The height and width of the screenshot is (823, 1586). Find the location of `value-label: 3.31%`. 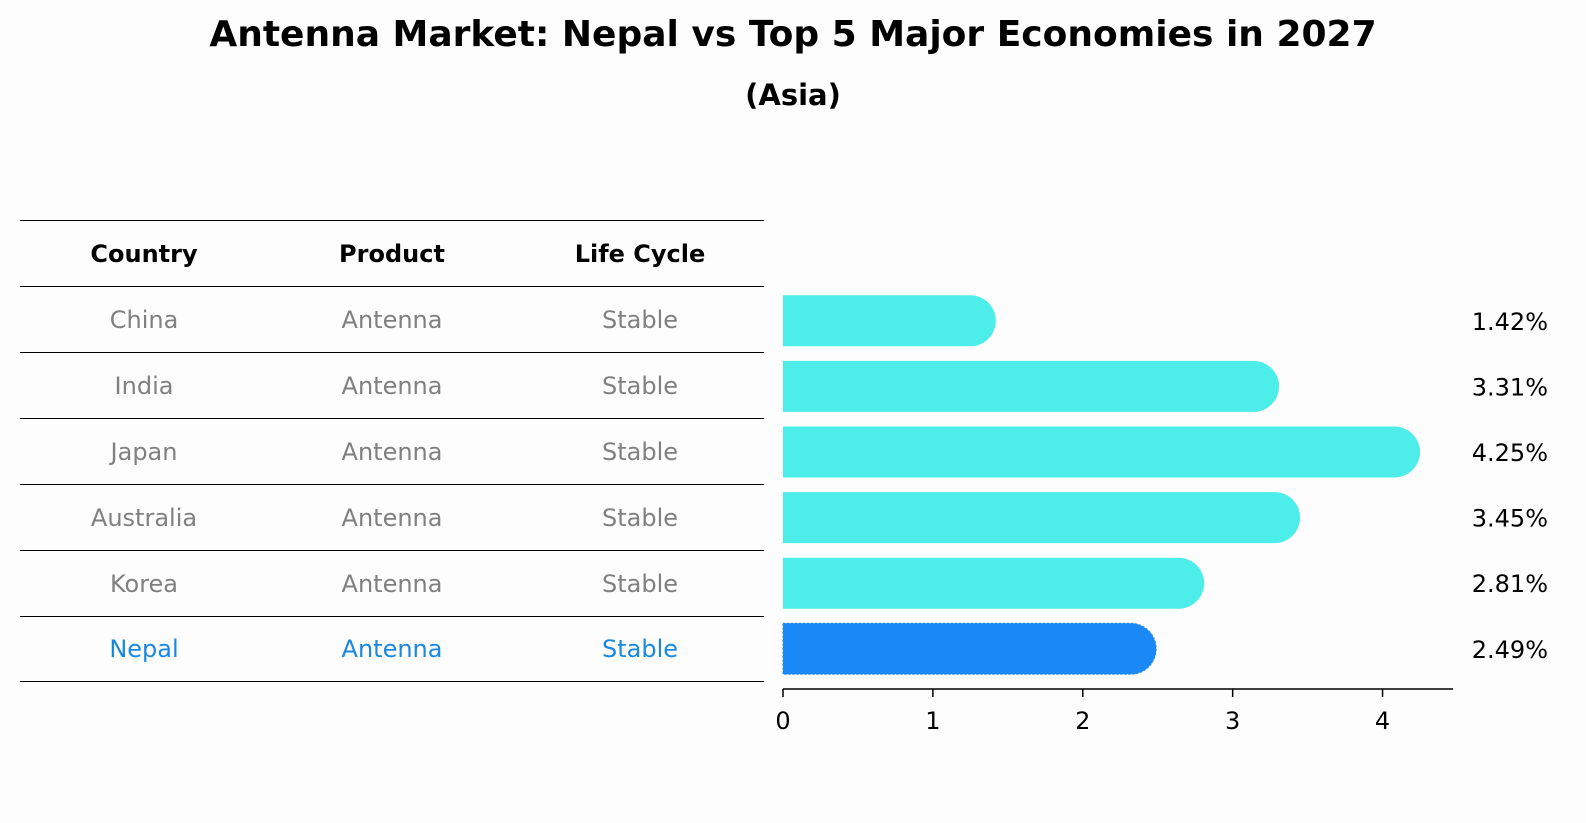

value-label: 3.31% is located at coordinates (1510, 387).